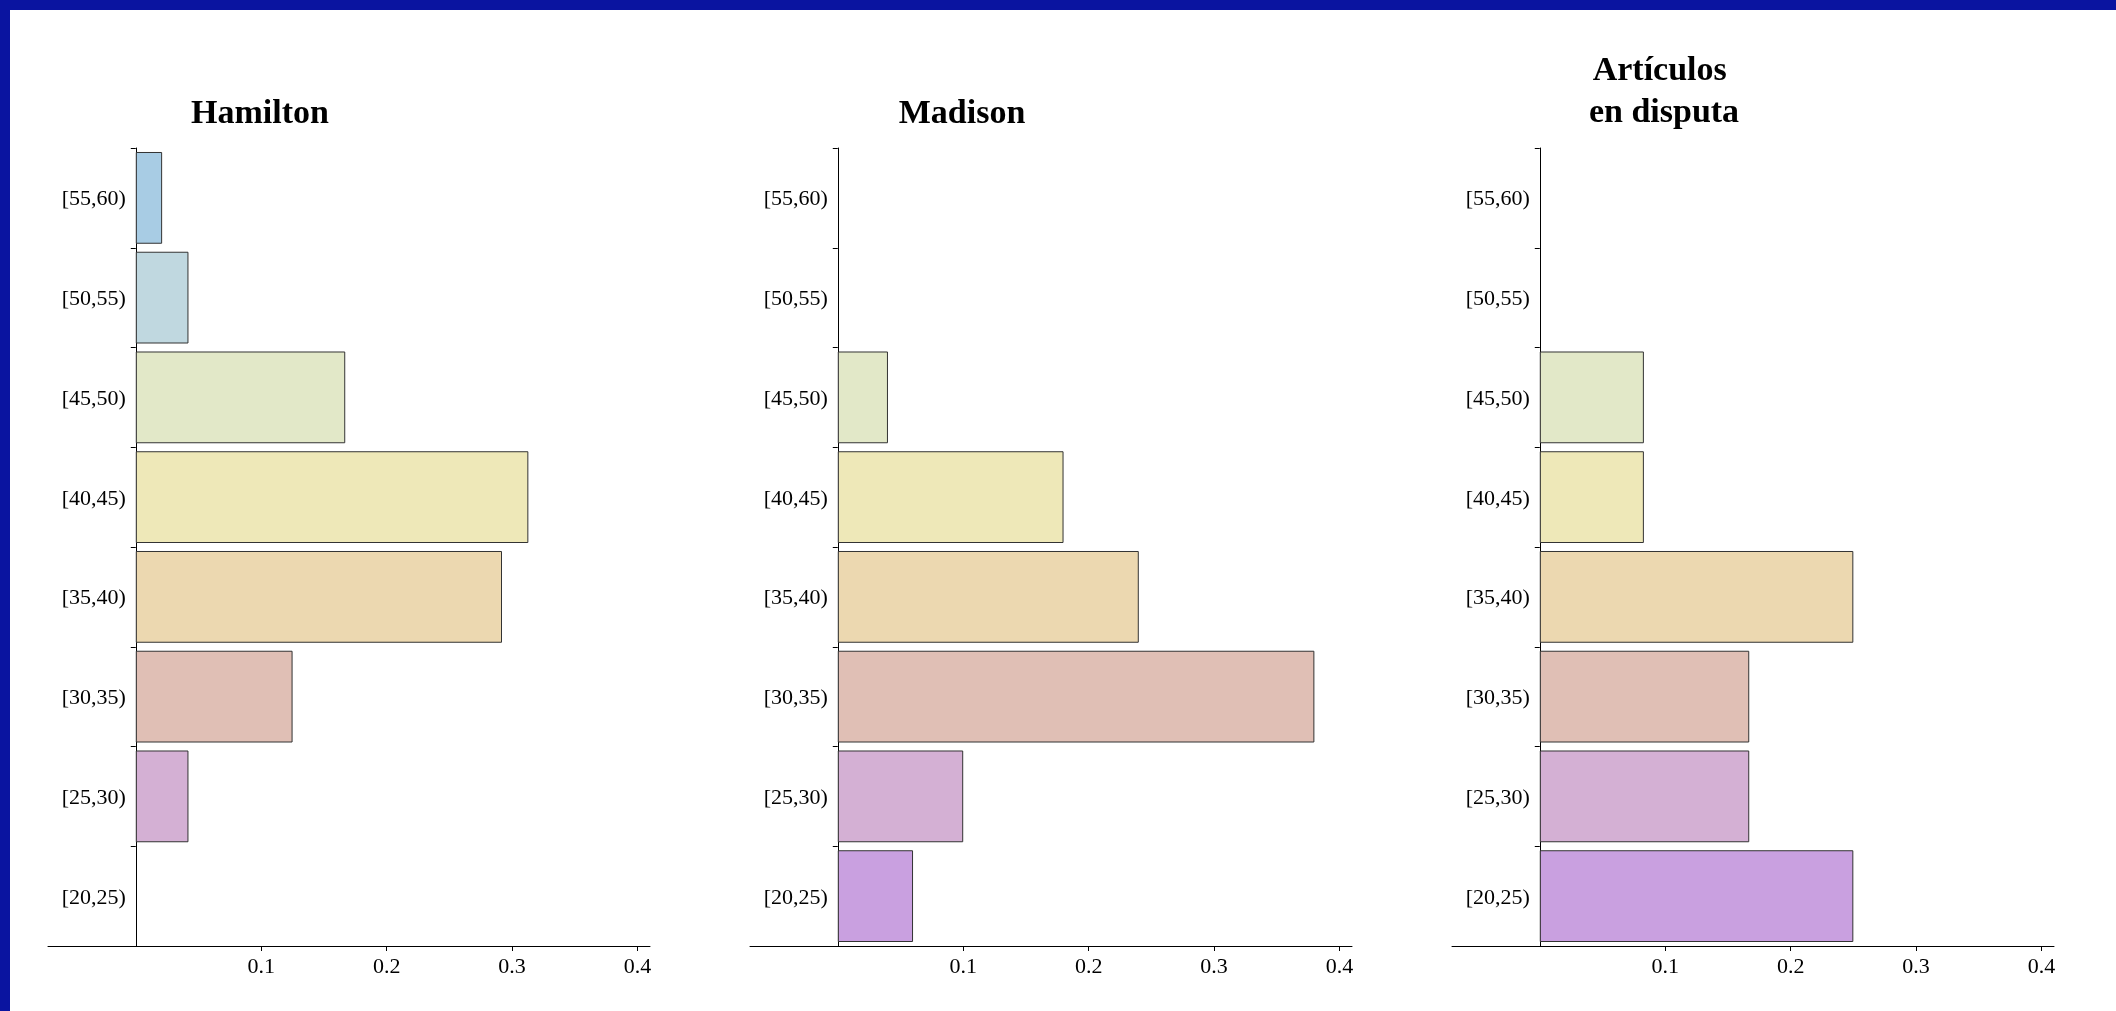 This screenshot has width=2116, height=1011. Describe the element at coordinates (260, 111) in the screenshot. I see `chart-title: Hamilton` at that location.